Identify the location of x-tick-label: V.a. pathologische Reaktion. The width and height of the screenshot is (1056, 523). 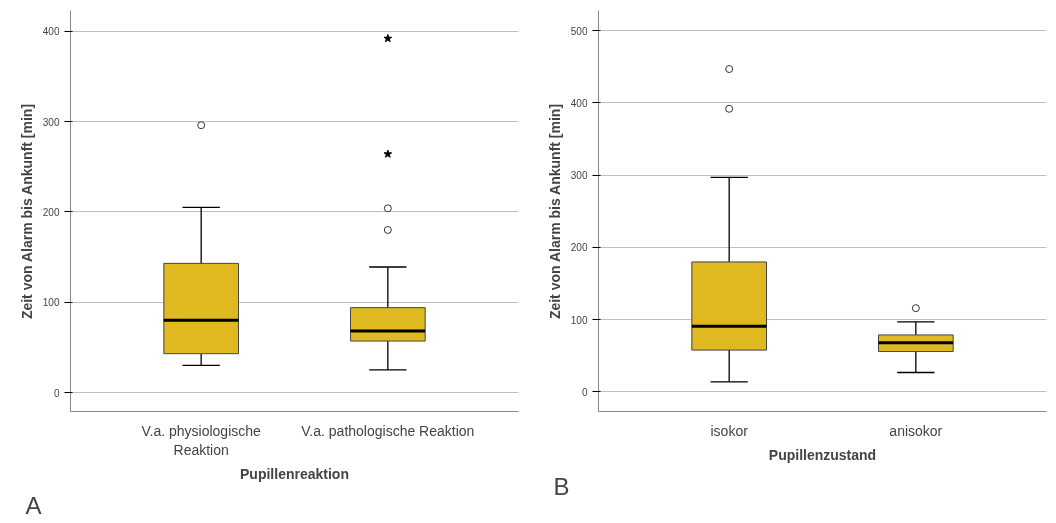
(388, 430).